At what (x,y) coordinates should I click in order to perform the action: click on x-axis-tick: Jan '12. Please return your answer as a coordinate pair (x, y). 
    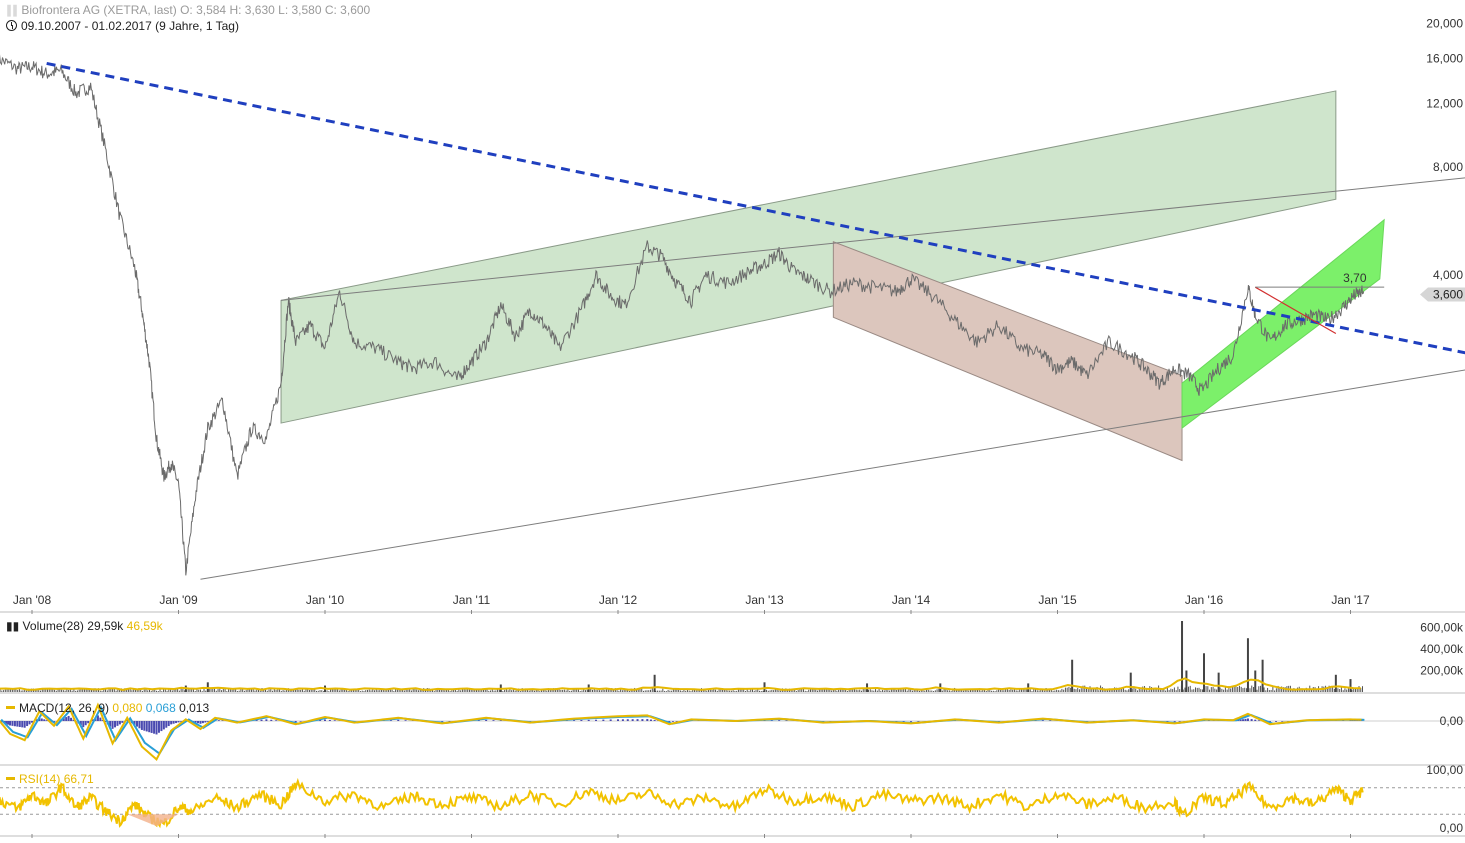
    Looking at the image, I should click on (618, 600).